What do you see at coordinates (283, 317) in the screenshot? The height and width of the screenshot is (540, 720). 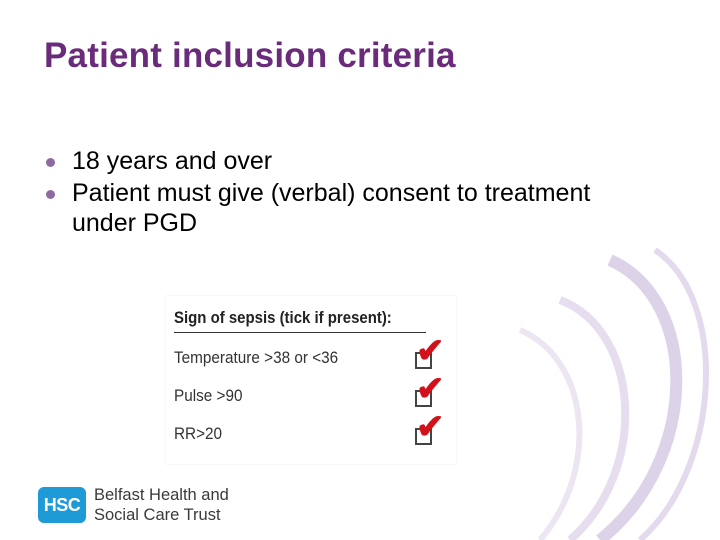 I see `sepsis-title: Sign of sepsis (tick if present):` at bounding box center [283, 317].